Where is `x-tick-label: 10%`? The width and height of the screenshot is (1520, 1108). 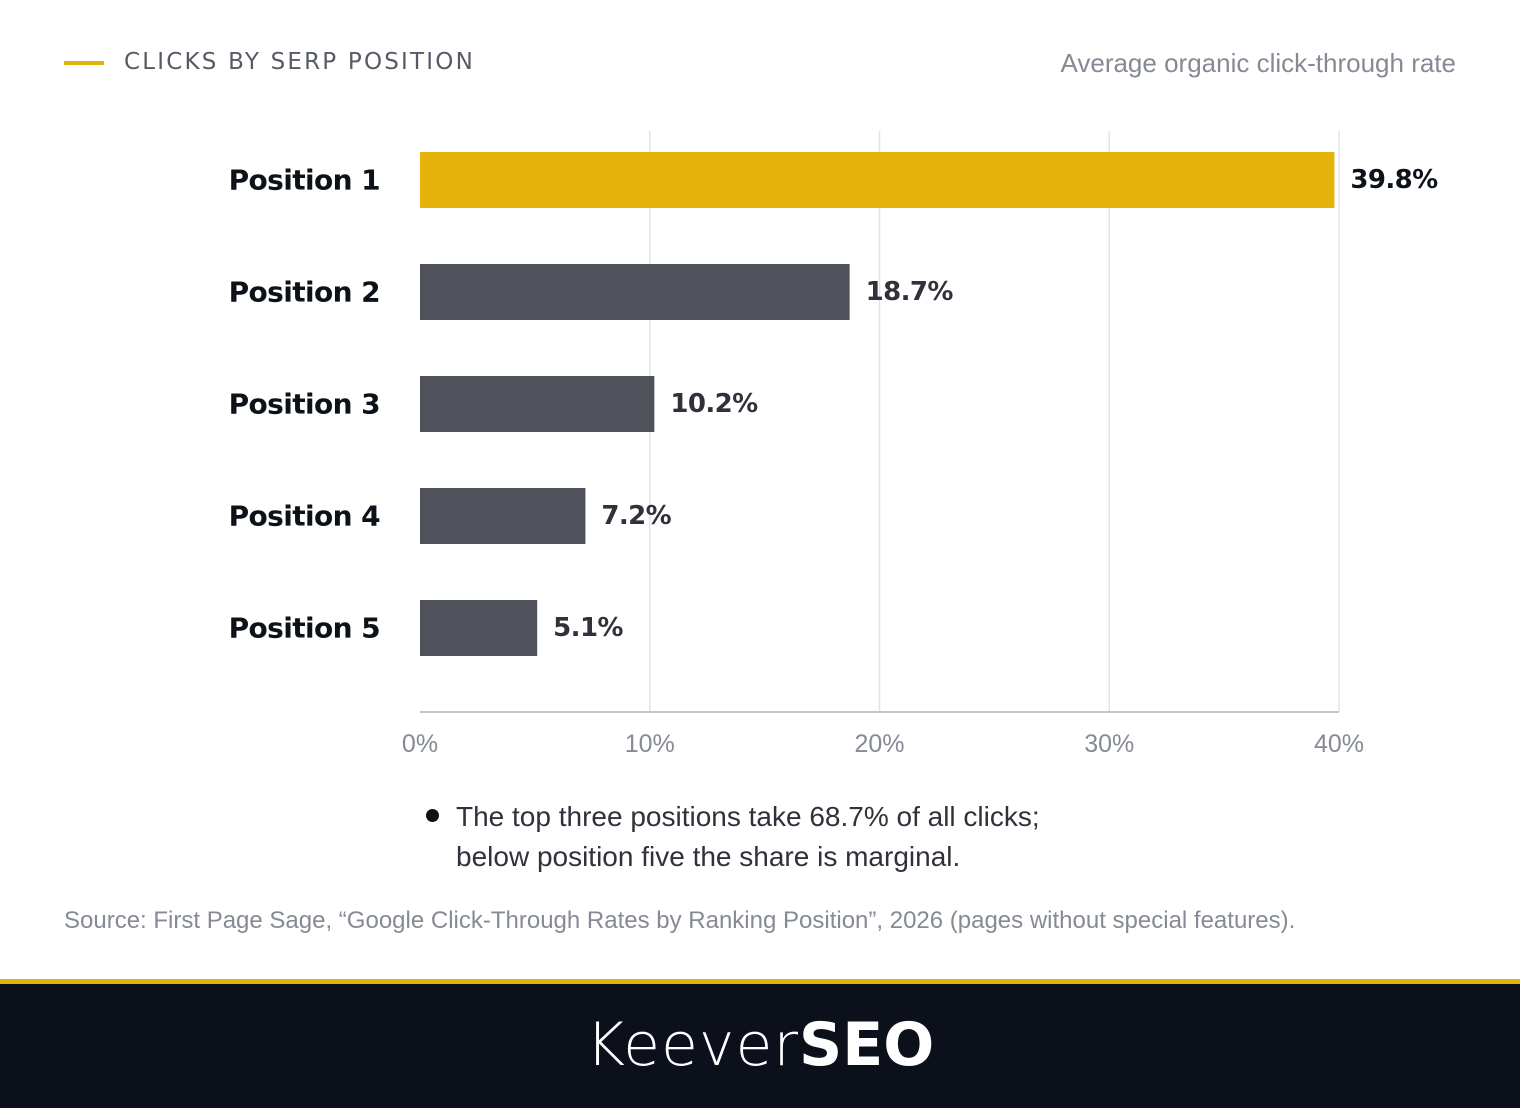 x-tick-label: 10% is located at coordinates (650, 744).